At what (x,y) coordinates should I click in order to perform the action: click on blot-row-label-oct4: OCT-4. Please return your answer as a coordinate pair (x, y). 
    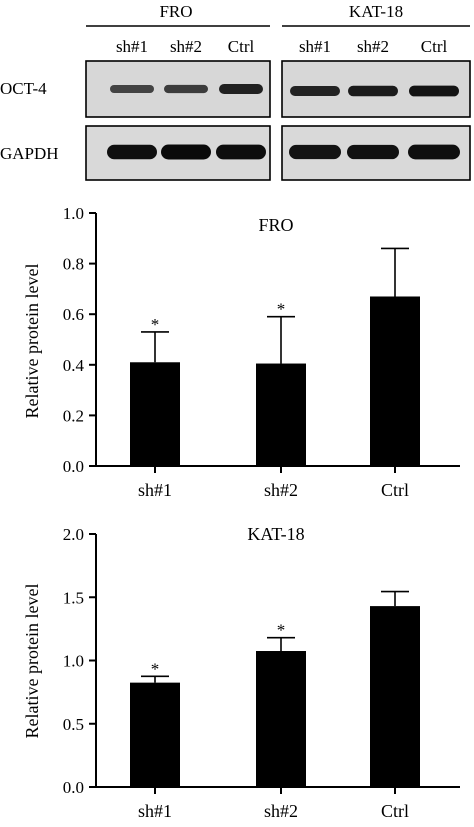
    Looking at the image, I should click on (23, 88).